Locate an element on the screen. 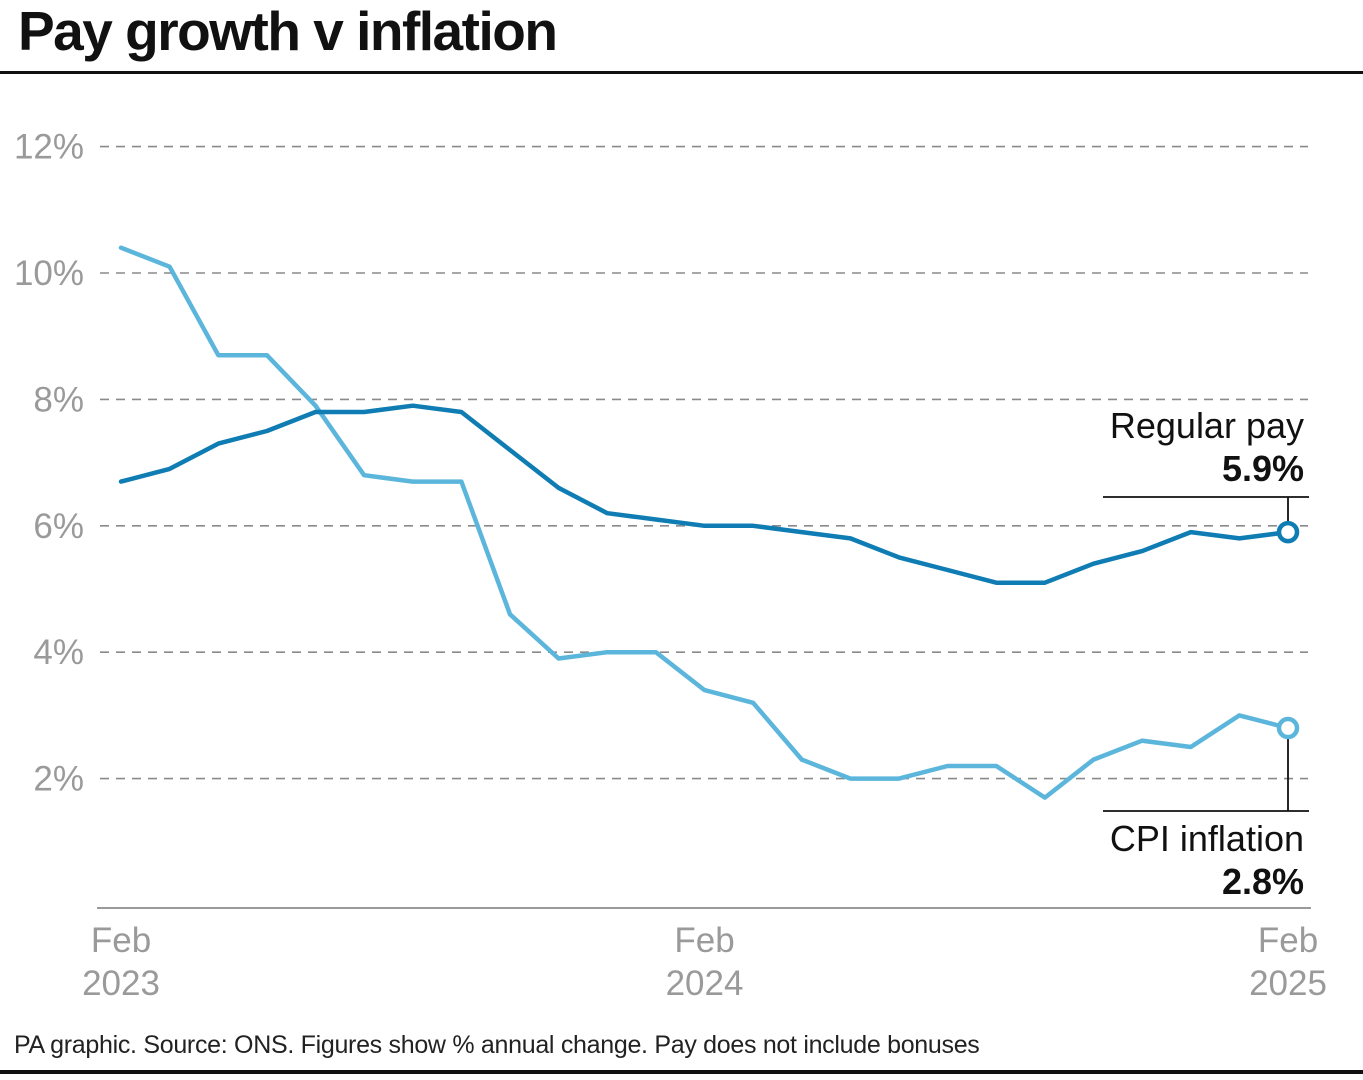 The width and height of the screenshot is (1363, 1080). regular-pay-value: 5.9% is located at coordinates (1263, 468).